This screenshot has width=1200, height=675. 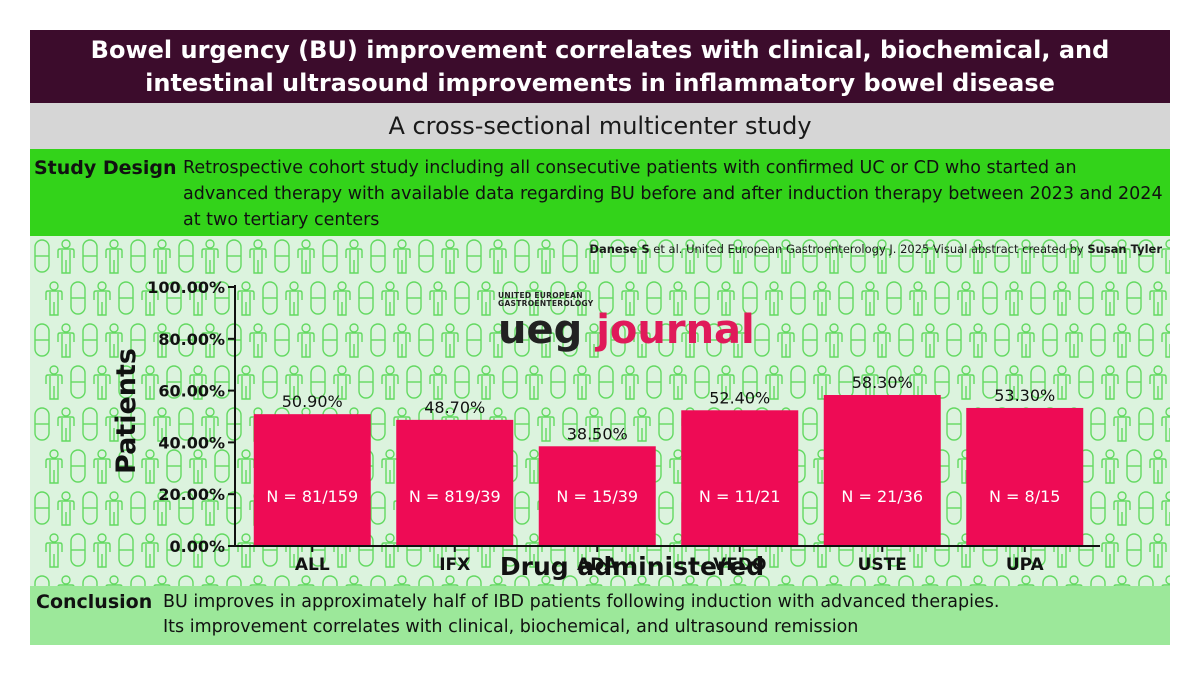 I want to click on subtitle-band: A cross-sectional multicenter study, so click(x=600, y=126).